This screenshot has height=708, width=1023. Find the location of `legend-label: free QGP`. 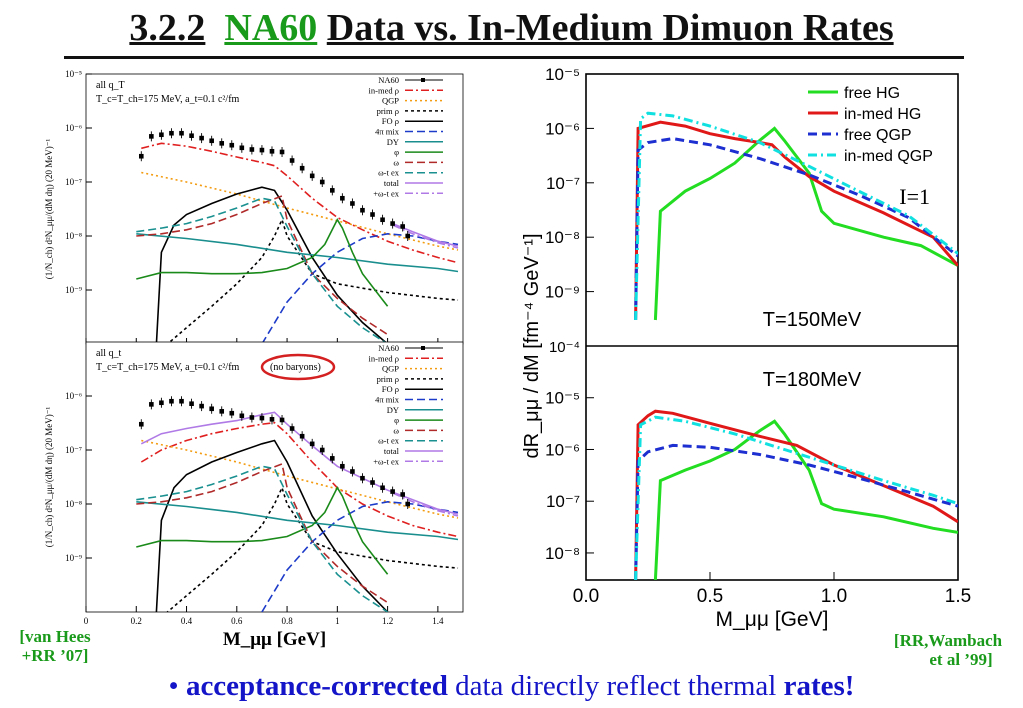

legend-label: free QGP is located at coordinates (878, 135).